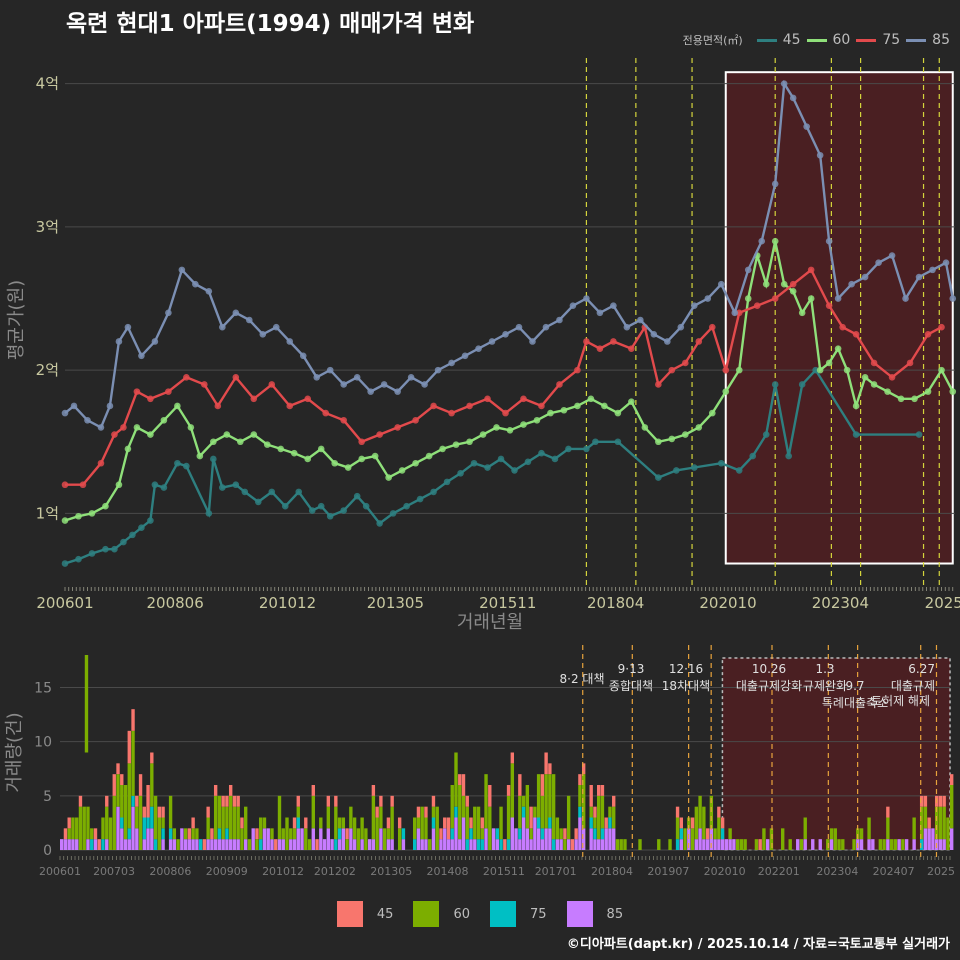 The width and height of the screenshot is (960, 960). Describe the element at coordinates (594, 914) in the screenshot. I see `volume-legend-85: 85` at that location.